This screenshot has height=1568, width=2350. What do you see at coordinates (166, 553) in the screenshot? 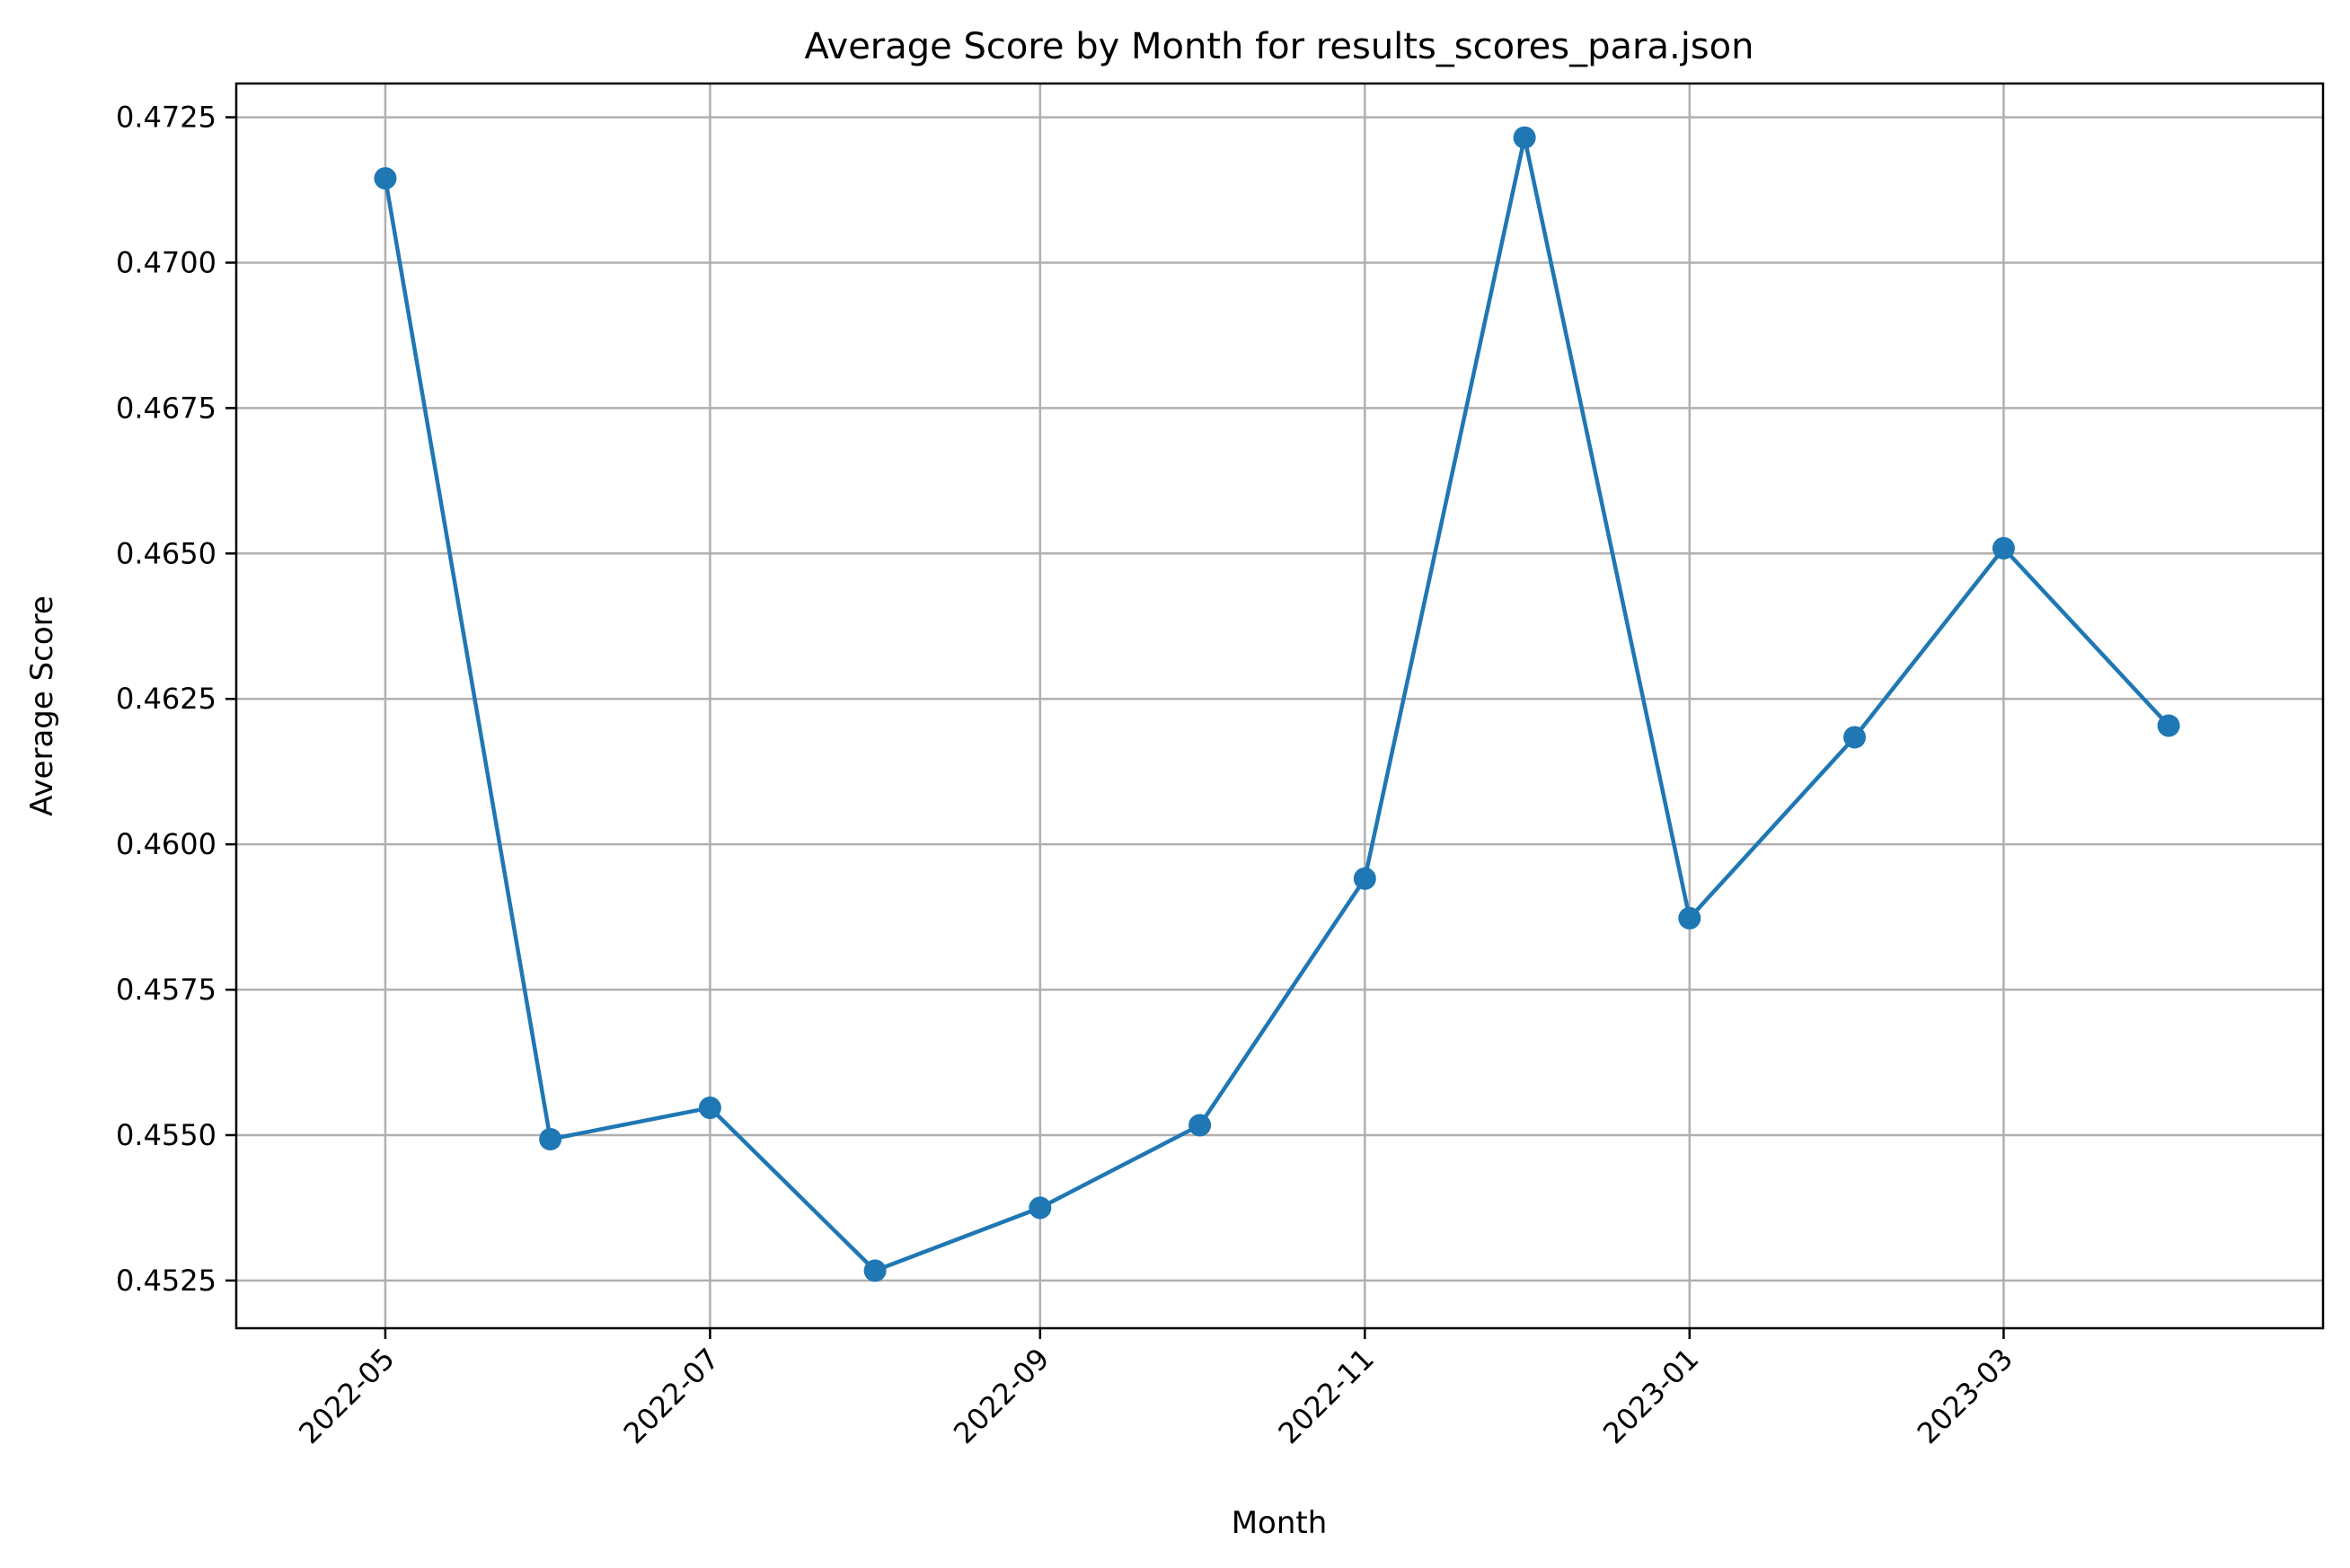
I see `y-tick-label: 0.4650` at bounding box center [166, 553].